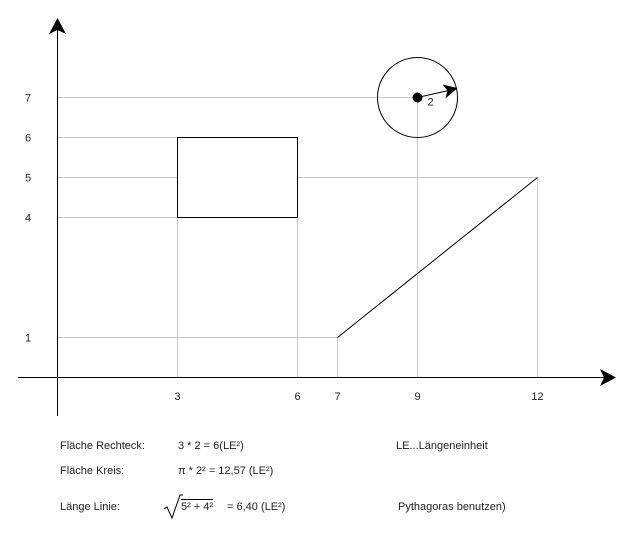 This screenshot has width=636, height=538. I want to click on line-segment, so click(437, 257).